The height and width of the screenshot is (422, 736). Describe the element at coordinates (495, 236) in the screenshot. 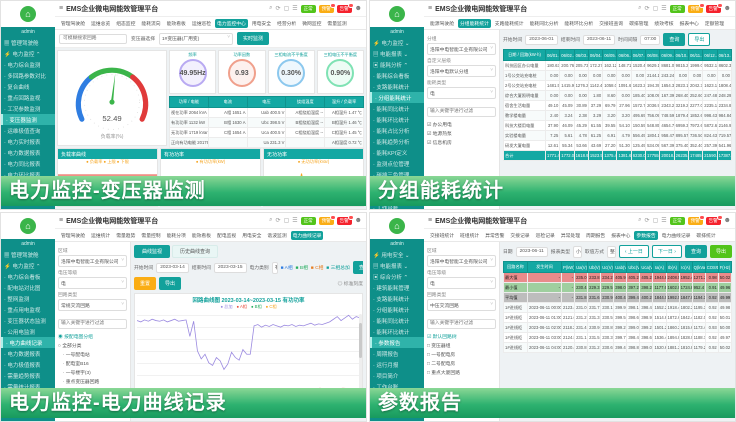

I see `top-nav-item: 异常告警` at that location.